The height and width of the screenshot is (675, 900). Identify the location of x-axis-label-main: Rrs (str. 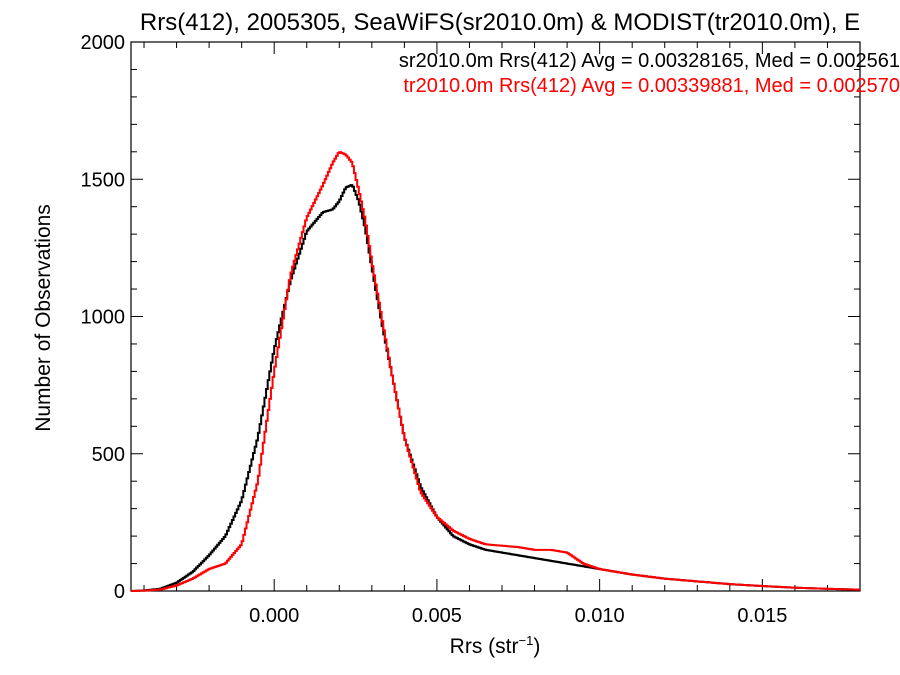
(484, 646).